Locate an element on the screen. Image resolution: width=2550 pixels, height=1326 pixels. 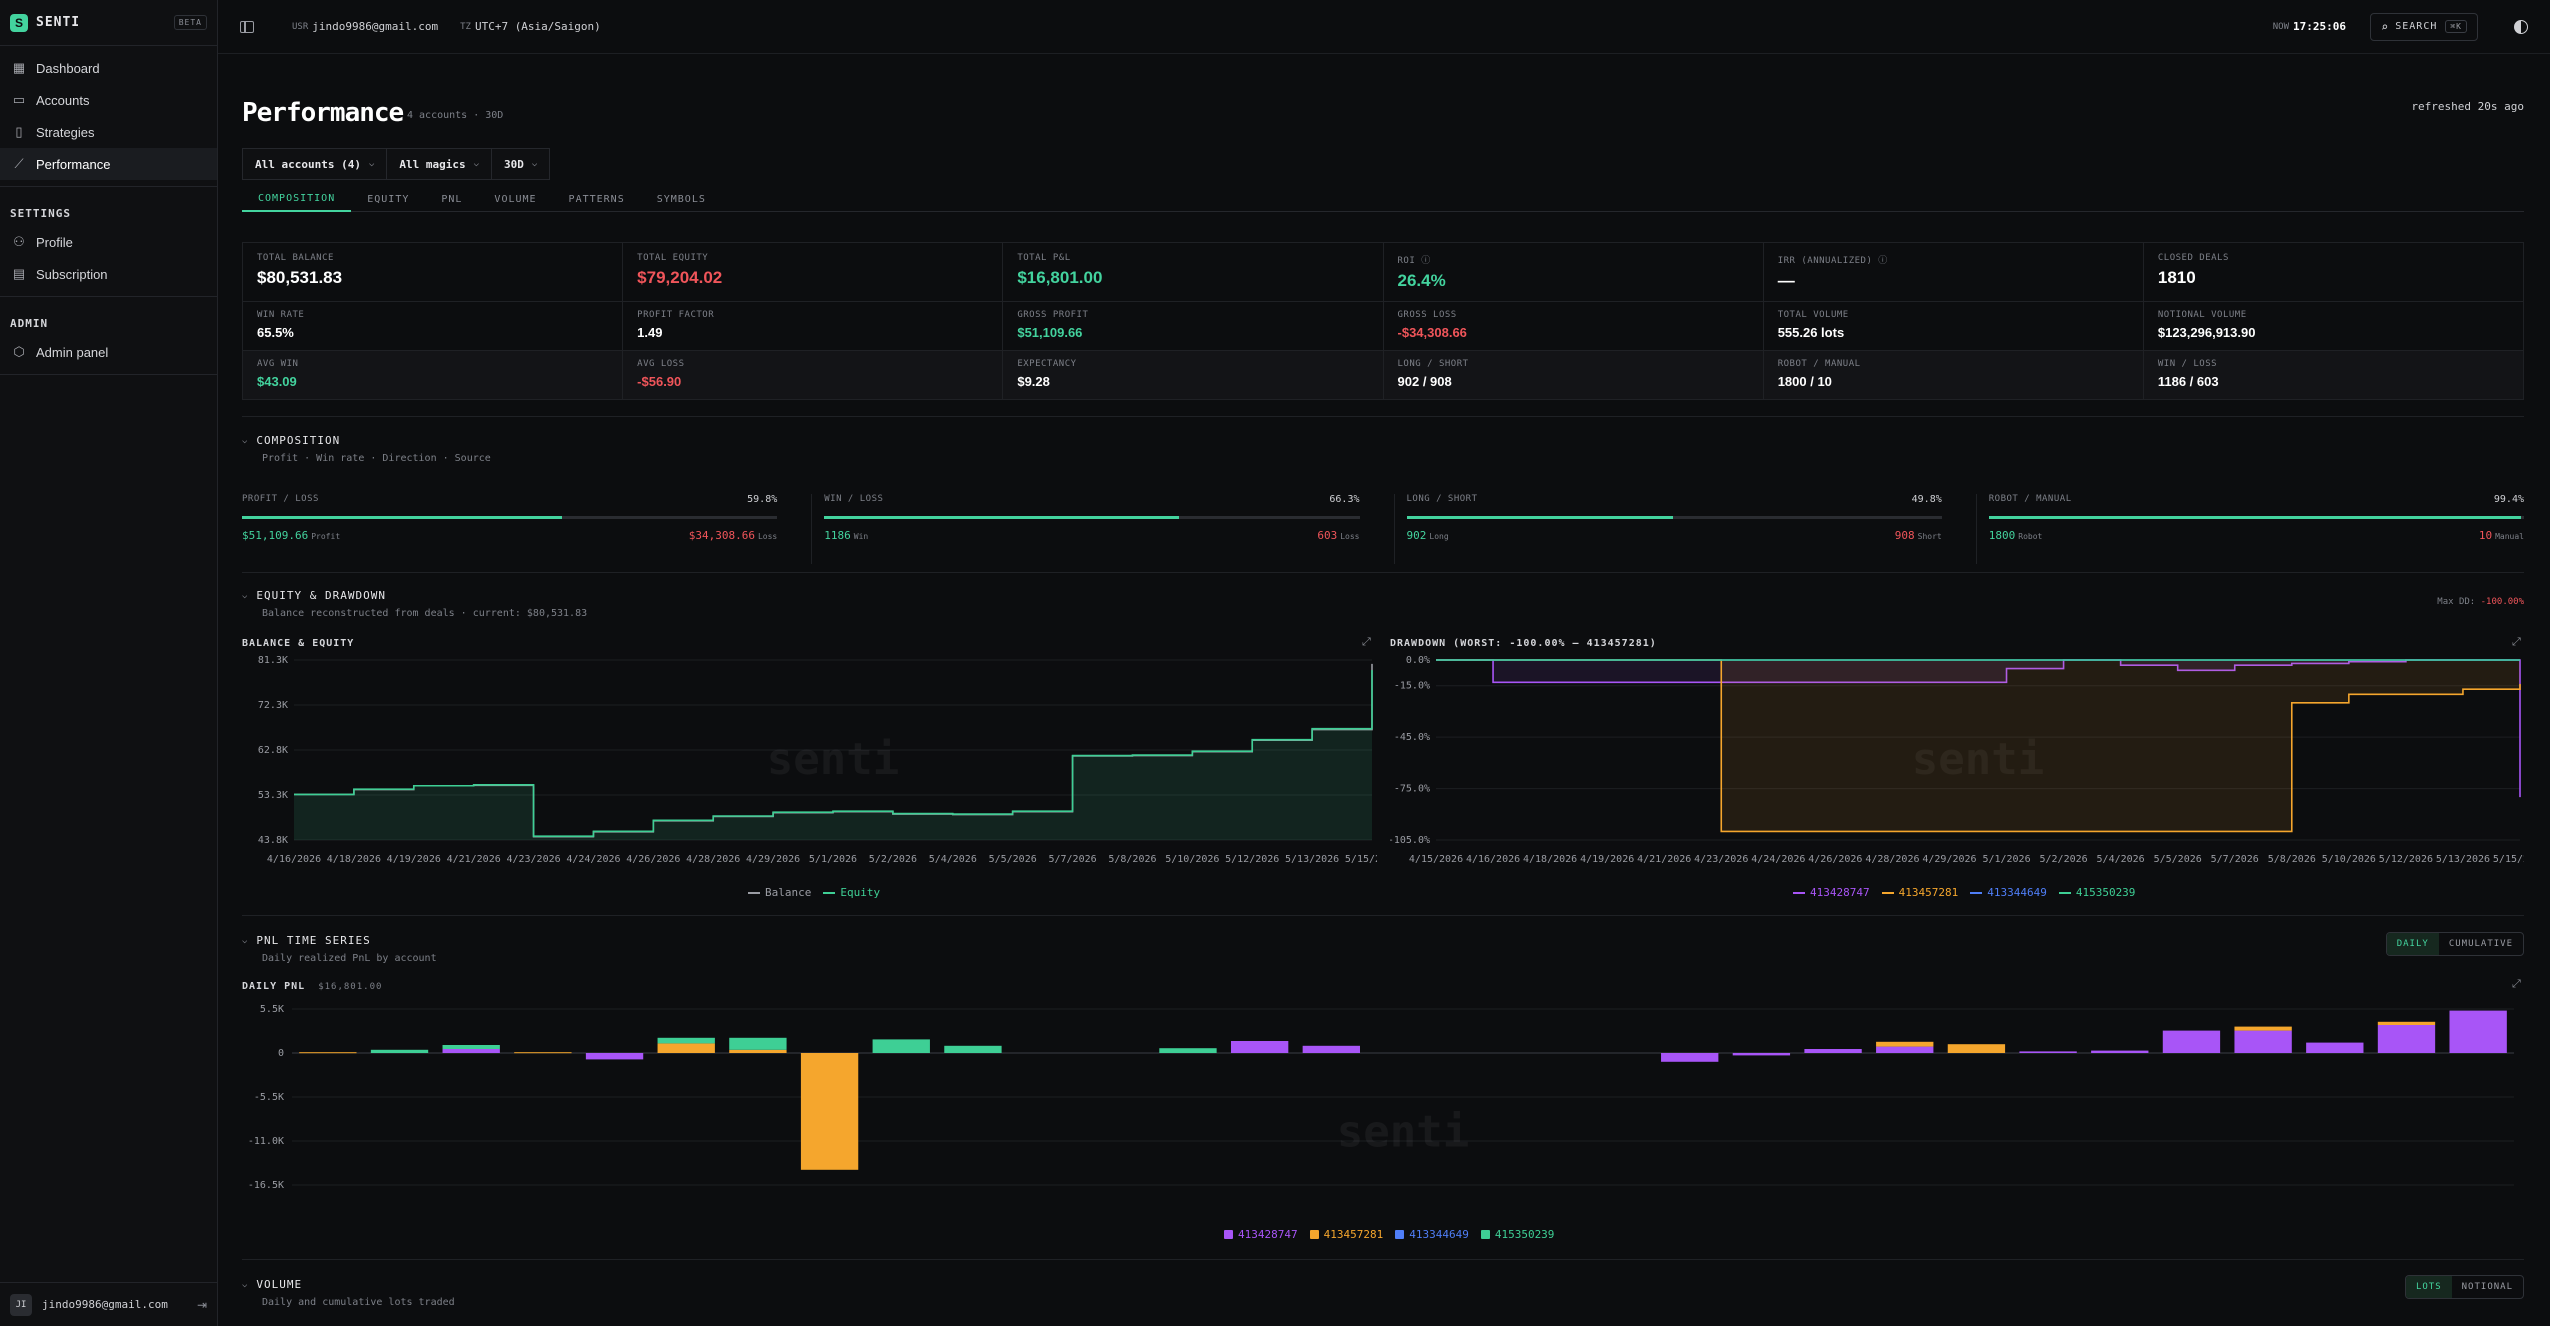
composition-pct: 59.8% is located at coordinates (762, 499).